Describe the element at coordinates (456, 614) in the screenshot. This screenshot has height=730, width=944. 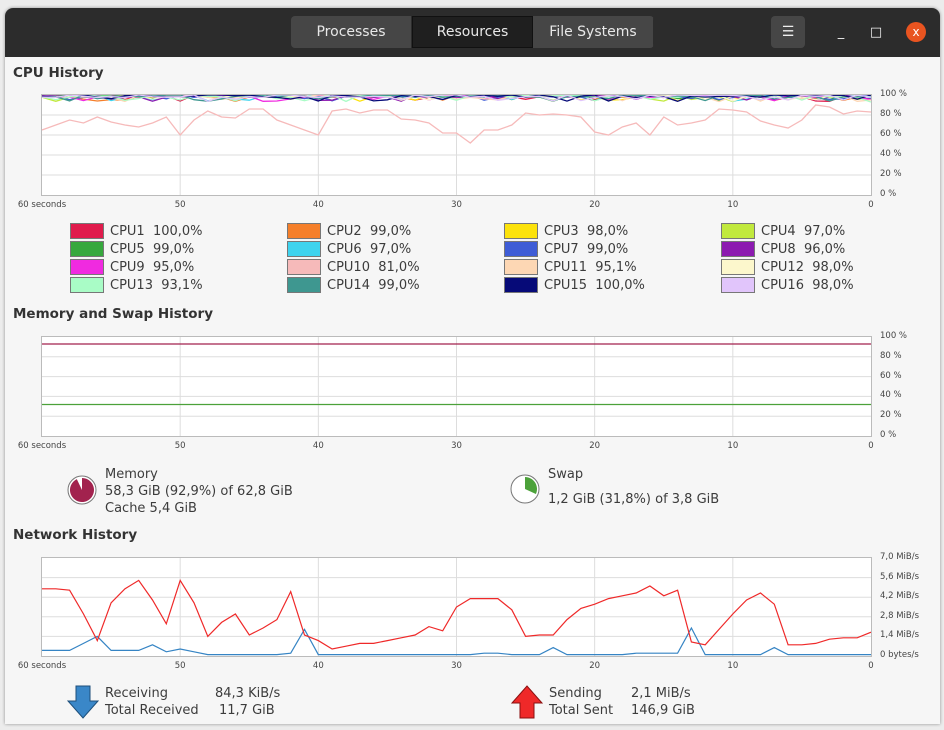
I see `sending-series-line` at that location.